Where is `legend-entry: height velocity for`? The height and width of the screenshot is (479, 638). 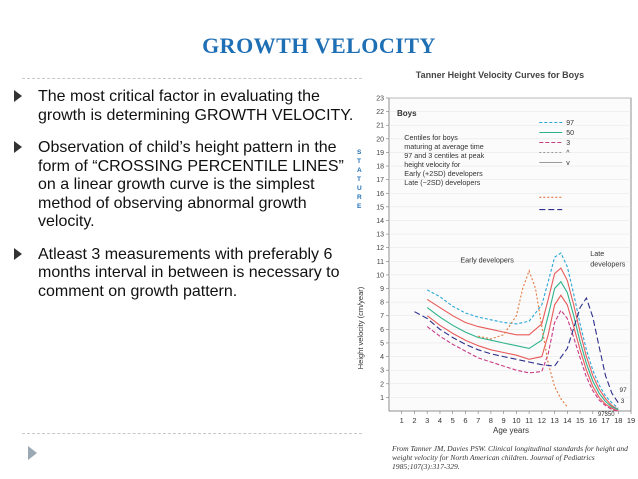
legend-entry: height velocity for is located at coordinates (432, 164).